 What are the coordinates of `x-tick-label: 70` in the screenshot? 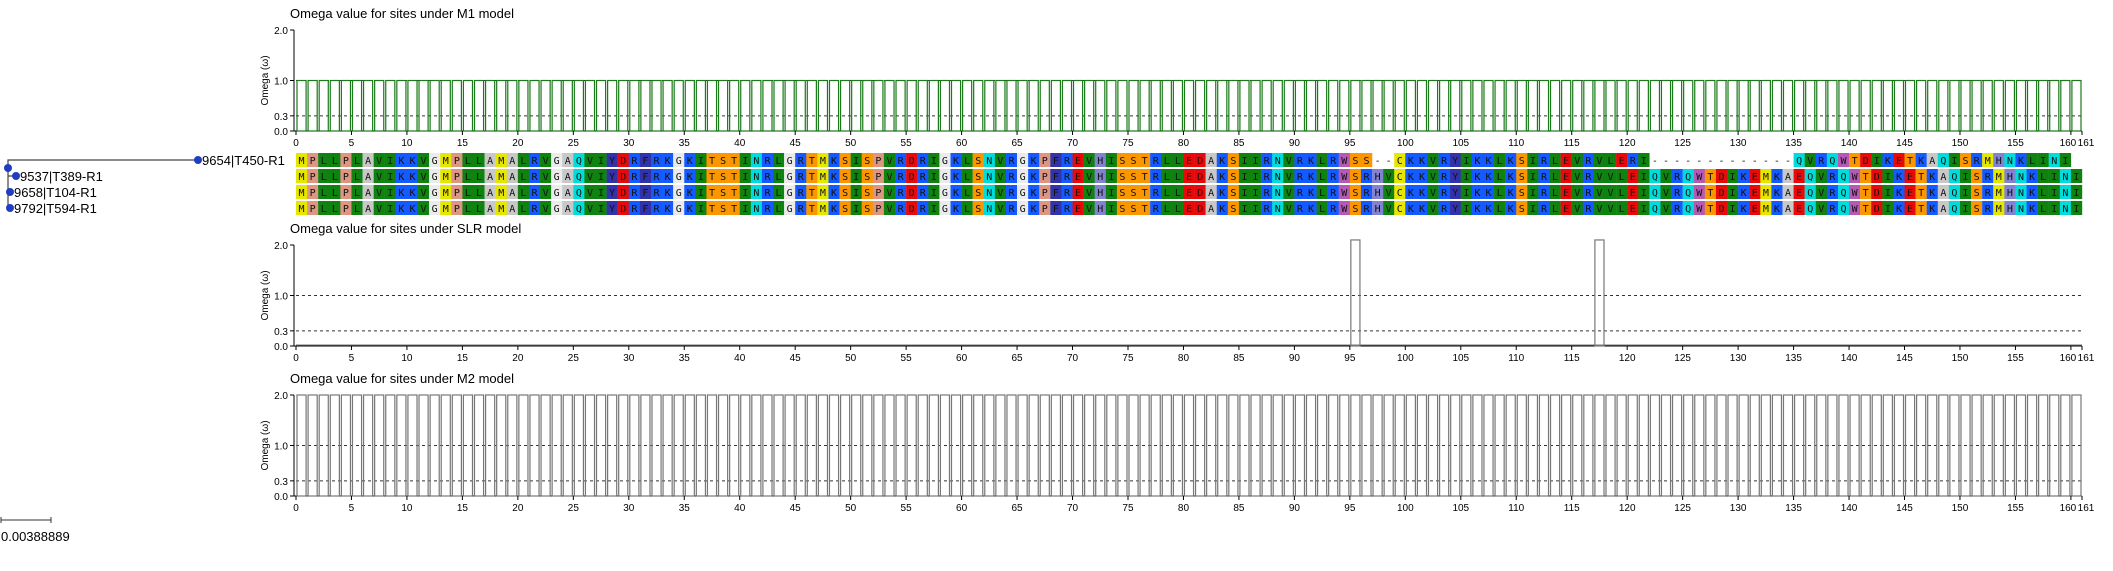 It's located at (1073, 508).